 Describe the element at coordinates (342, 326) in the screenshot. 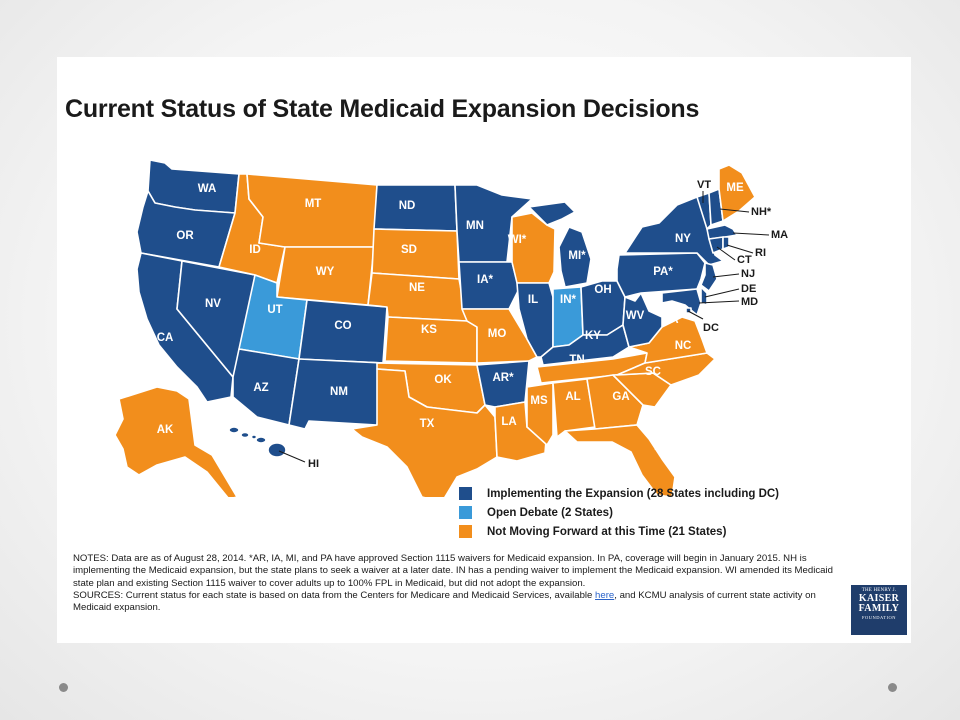

I see `state-label-CO: CO` at that location.